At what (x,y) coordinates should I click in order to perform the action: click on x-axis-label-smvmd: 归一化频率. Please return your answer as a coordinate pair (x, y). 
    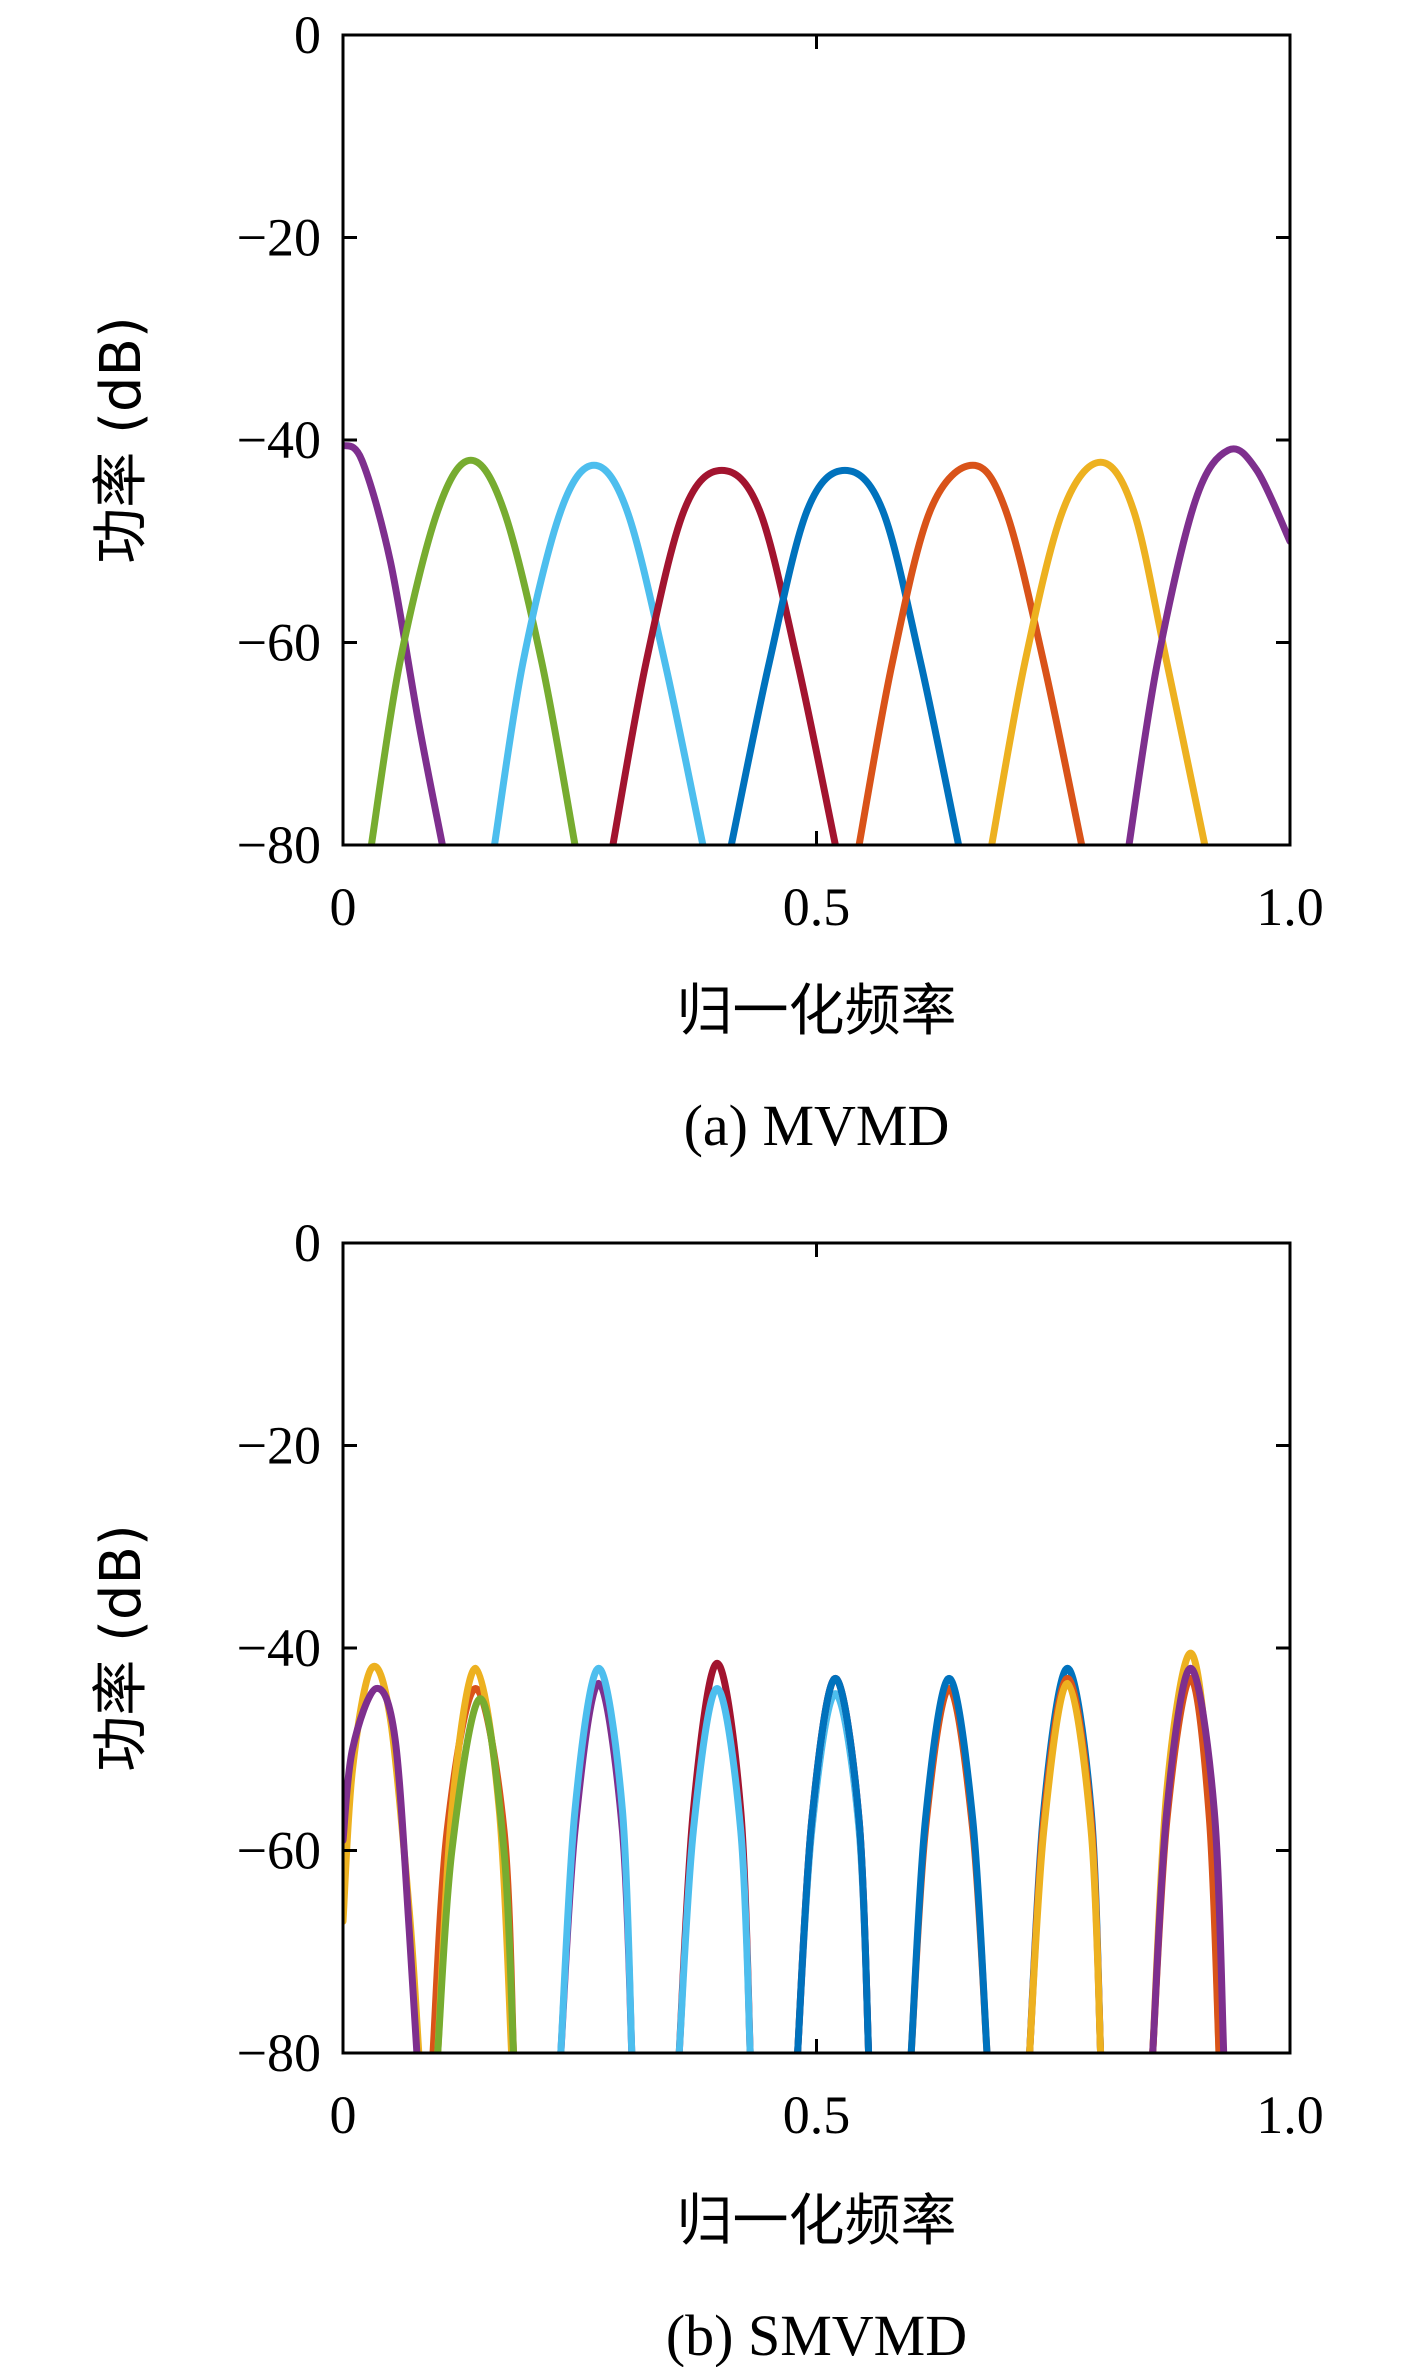
    Looking at the image, I should click on (817, 2221).